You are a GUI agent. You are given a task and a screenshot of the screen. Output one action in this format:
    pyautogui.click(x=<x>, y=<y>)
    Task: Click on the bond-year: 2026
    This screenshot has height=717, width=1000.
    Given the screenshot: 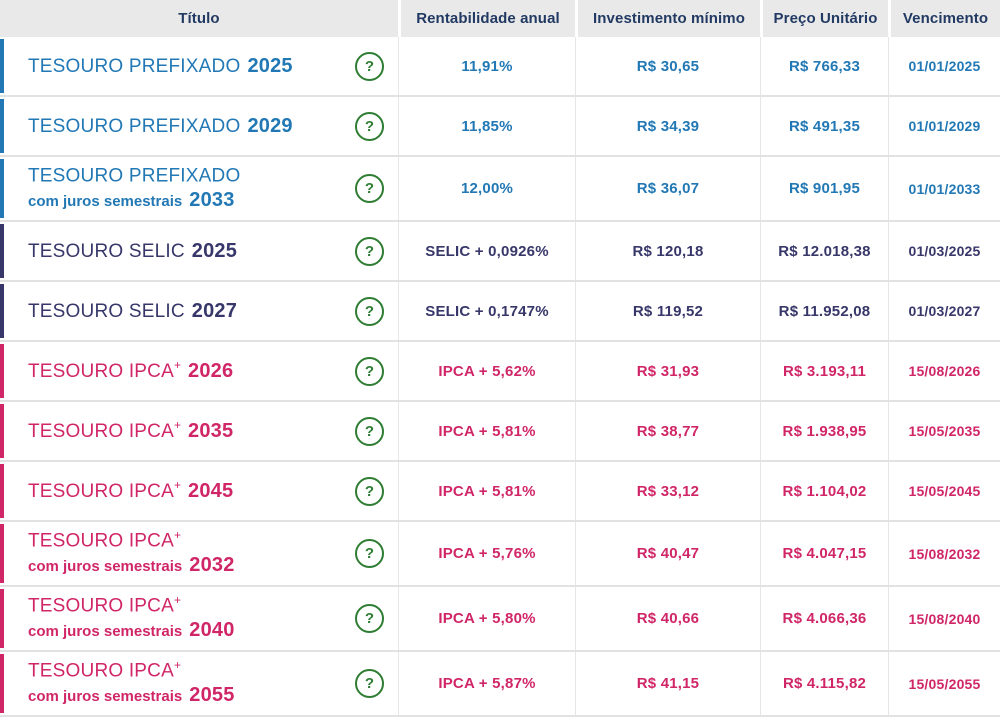 What is the action you would take?
    pyautogui.click(x=211, y=370)
    